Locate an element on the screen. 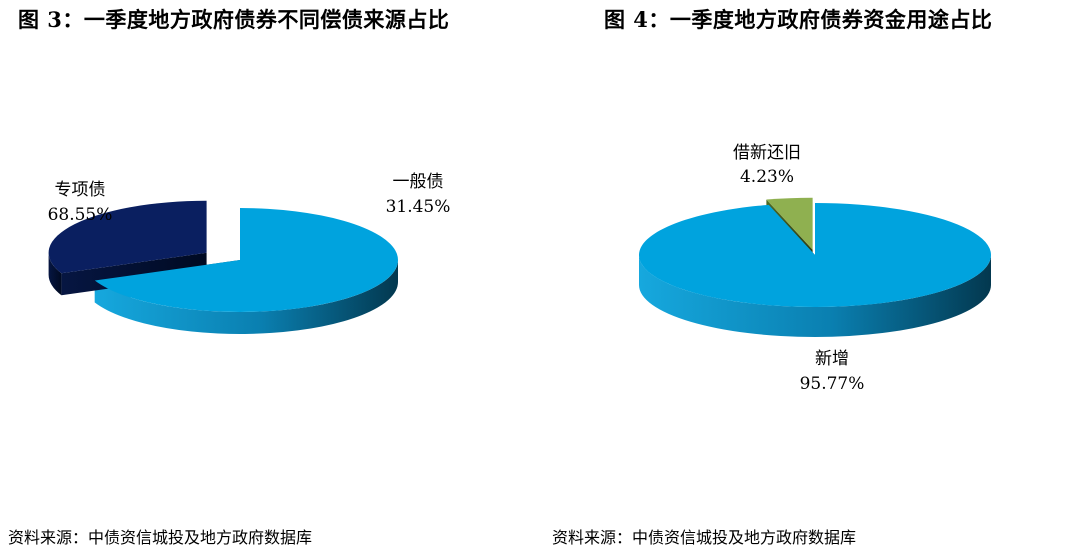  slice-专项债 is located at coordinates (246, 260).